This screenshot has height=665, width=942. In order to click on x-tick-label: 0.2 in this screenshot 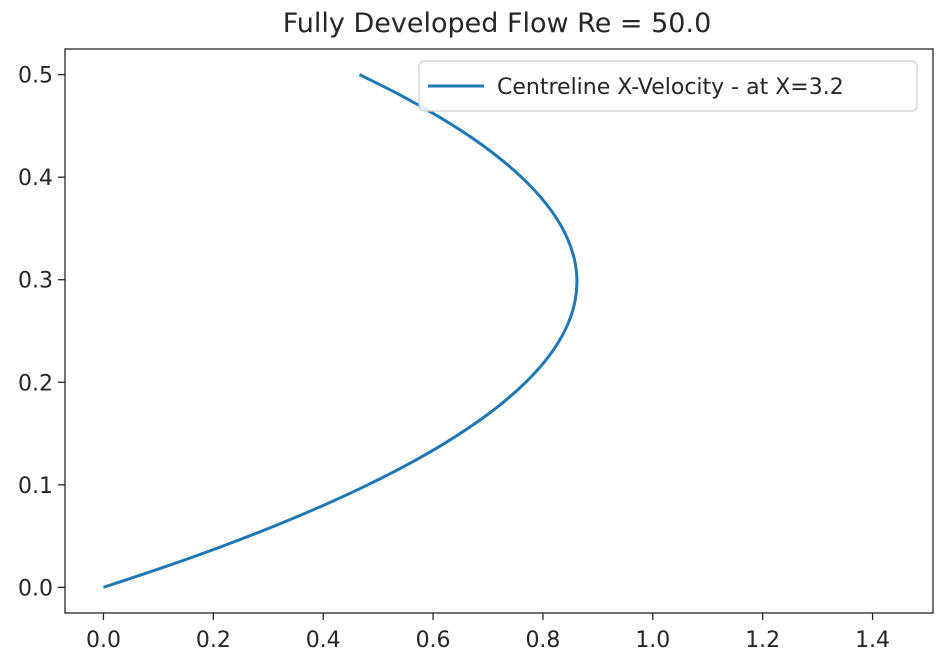, I will do `click(213, 640)`.